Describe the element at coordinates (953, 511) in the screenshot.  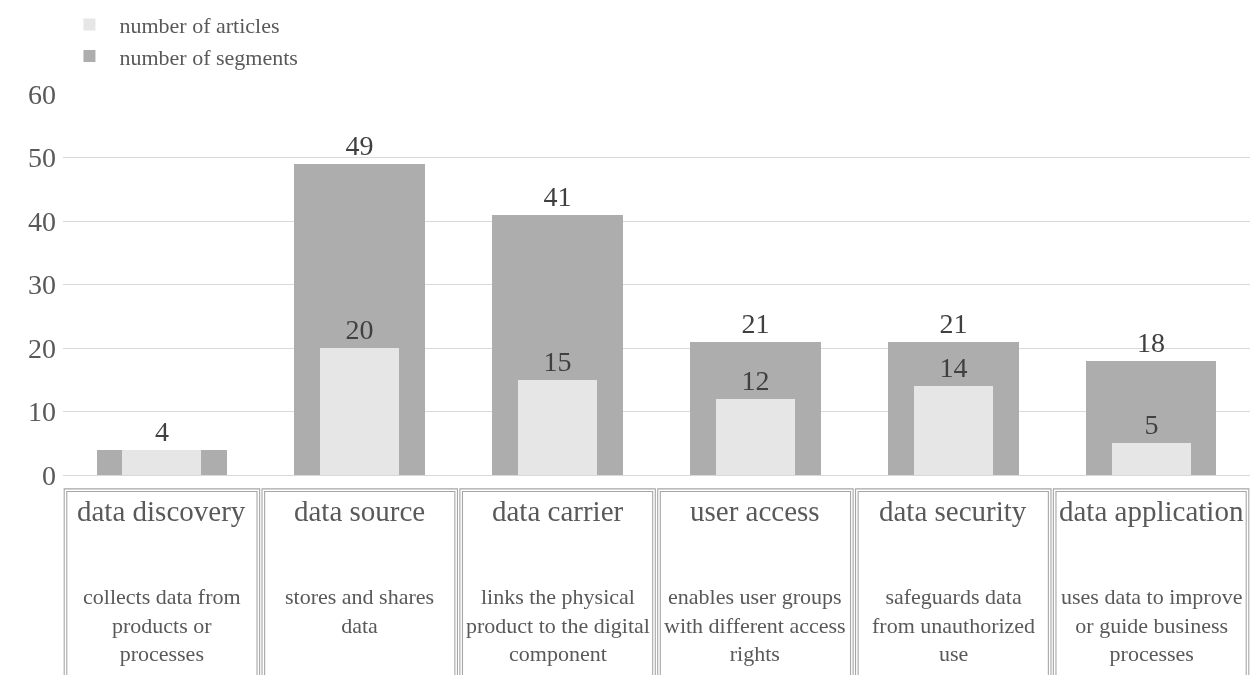
I see `x-tick-label: data security` at that location.